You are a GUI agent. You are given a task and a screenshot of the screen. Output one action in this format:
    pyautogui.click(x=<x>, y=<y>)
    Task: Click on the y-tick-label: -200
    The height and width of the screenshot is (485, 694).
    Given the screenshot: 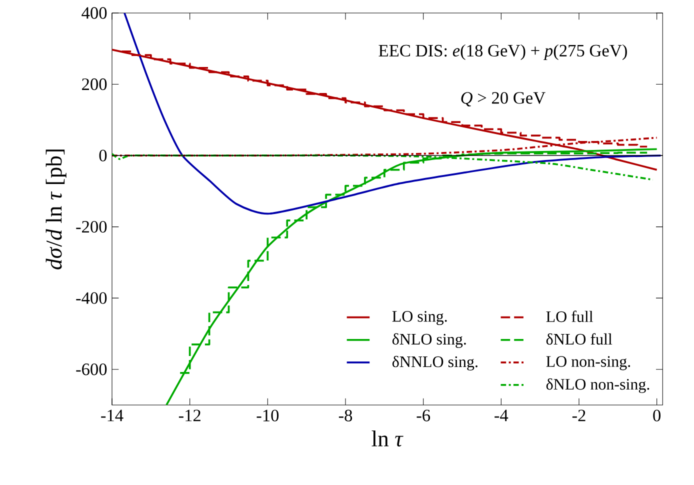 What is the action you would take?
    pyautogui.click(x=91, y=226)
    